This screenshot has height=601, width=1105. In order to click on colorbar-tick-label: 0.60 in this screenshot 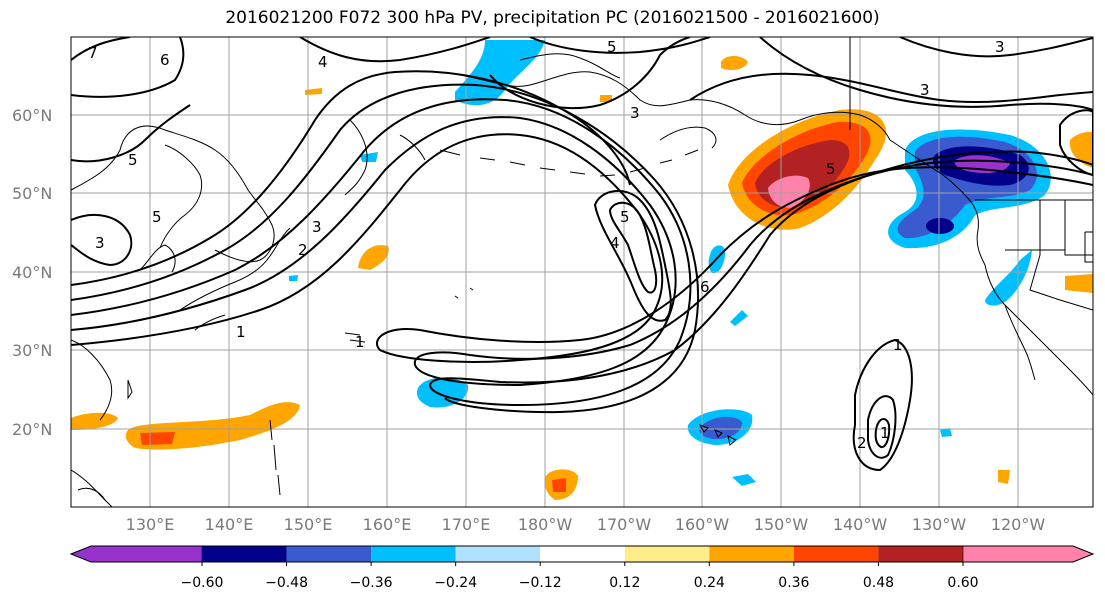, I will do `click(962, 583)`.